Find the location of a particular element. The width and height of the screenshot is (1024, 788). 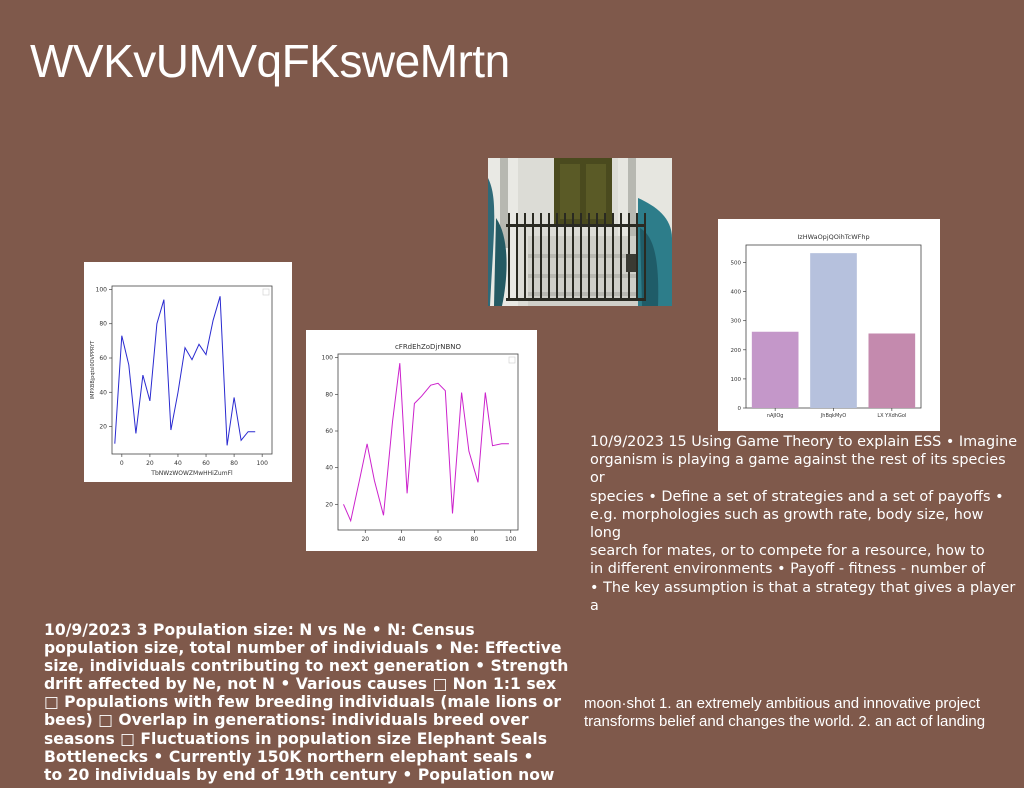

chart-title: IzHWaOpjQOihTcWFhp is located at coordinates (833, 237).